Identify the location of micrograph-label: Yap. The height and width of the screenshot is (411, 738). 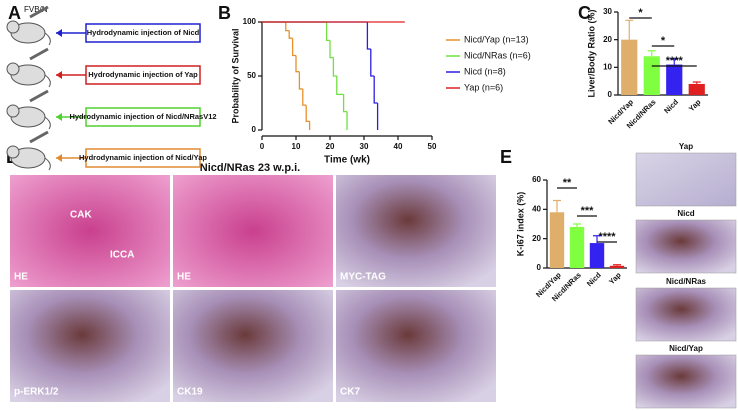
(686, 146).